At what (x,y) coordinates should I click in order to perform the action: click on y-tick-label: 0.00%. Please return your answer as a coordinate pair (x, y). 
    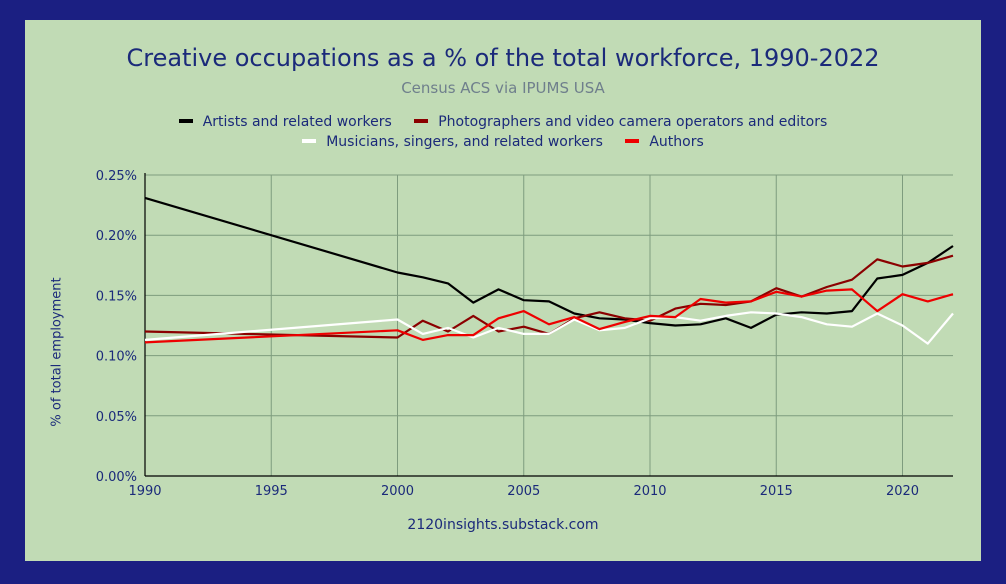
    Looking at the image, I should click on (116, 477).